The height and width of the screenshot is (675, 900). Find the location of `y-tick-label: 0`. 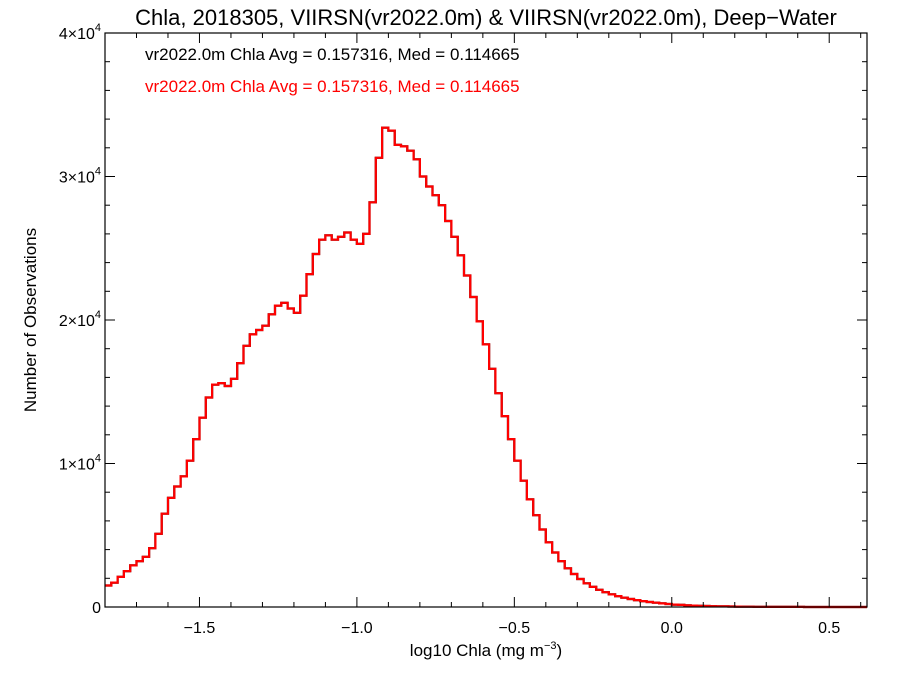

y-tick-label: 0 is located at coordinates (96, 608).